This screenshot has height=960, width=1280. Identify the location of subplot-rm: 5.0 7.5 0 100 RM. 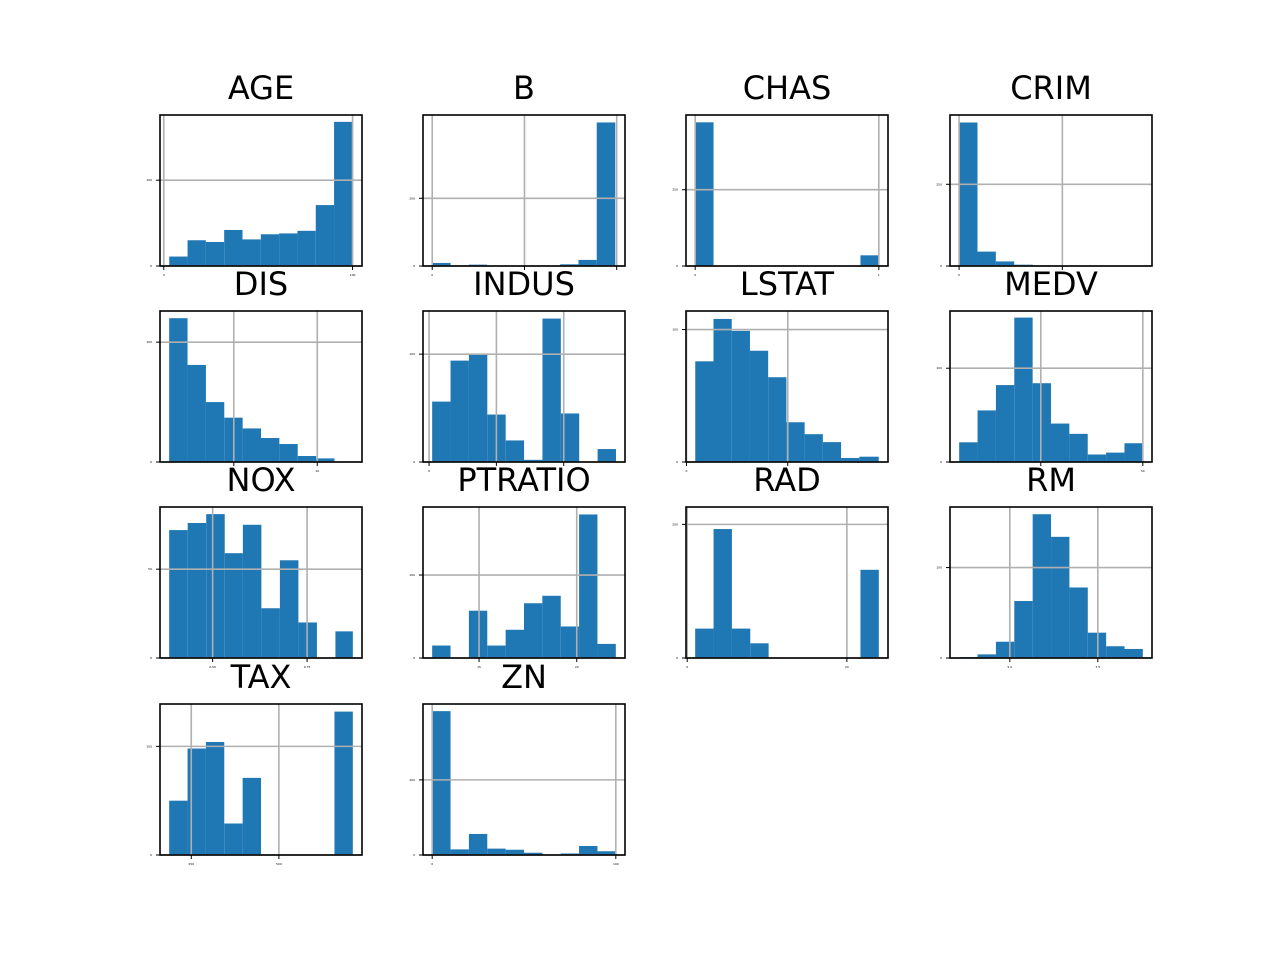
(1044, 565).